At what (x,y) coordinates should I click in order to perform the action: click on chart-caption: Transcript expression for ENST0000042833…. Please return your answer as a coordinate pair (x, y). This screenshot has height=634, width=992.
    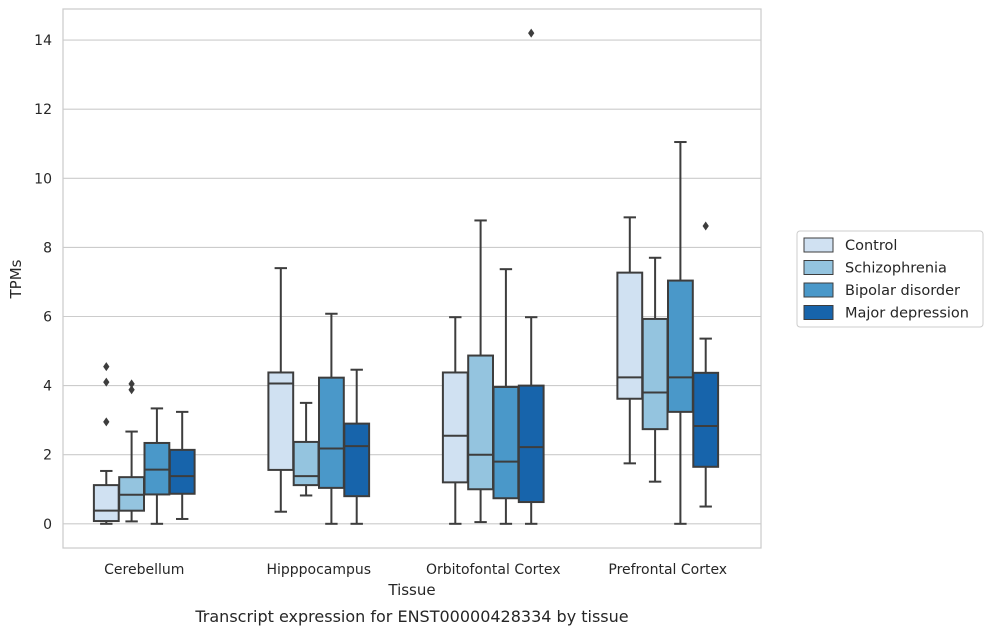
    Looking at the image, I should click on (411, 616).